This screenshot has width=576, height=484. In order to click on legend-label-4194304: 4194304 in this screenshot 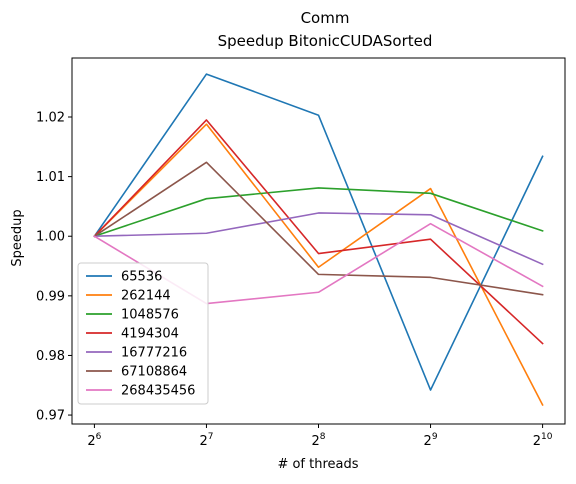, I will do `click(150, 334)`.